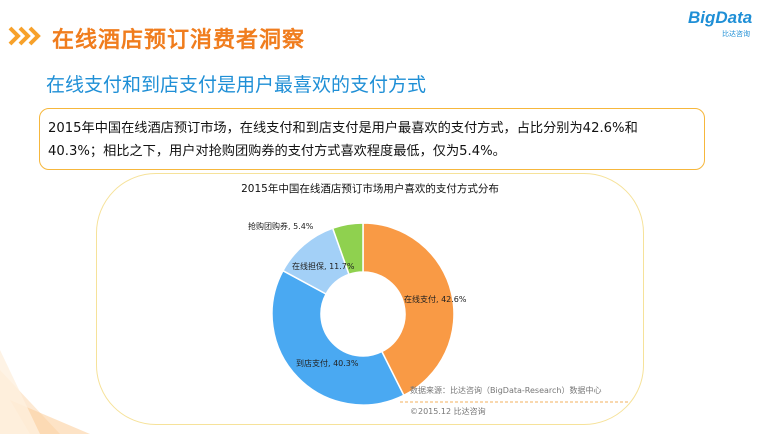 This screenshot has width=770, height=434. Describe the element at coordinates (281, 226) in the screenshot. I see `slice-label-4: 抢购团购券, 5.4%` at that location.